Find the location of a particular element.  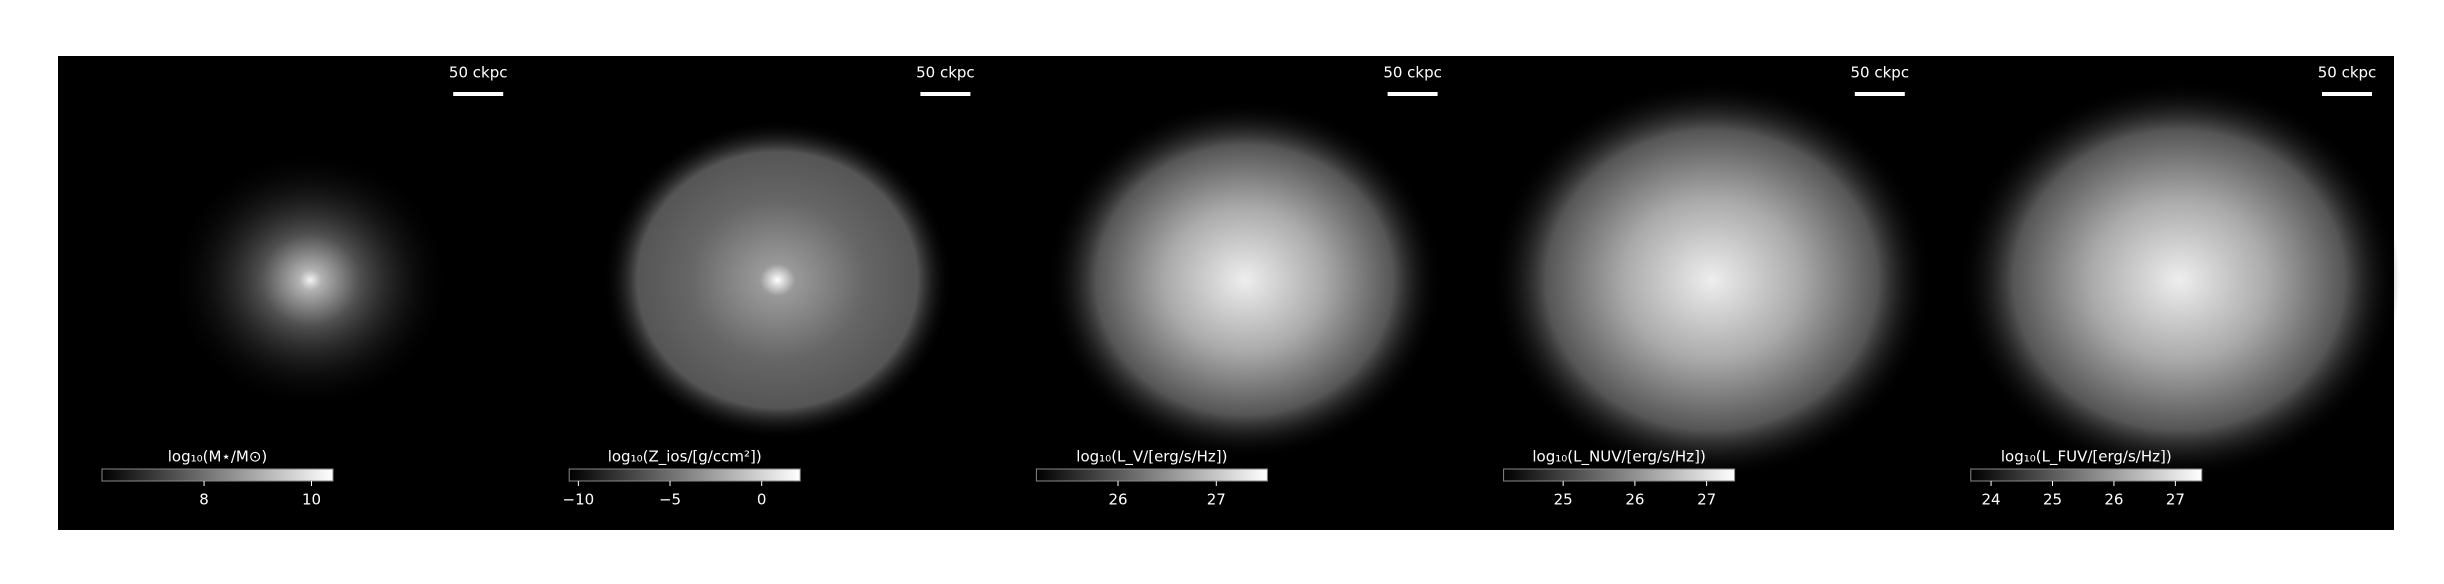

colorbar-tick-label: −5 is located at coordinates (670, 500).